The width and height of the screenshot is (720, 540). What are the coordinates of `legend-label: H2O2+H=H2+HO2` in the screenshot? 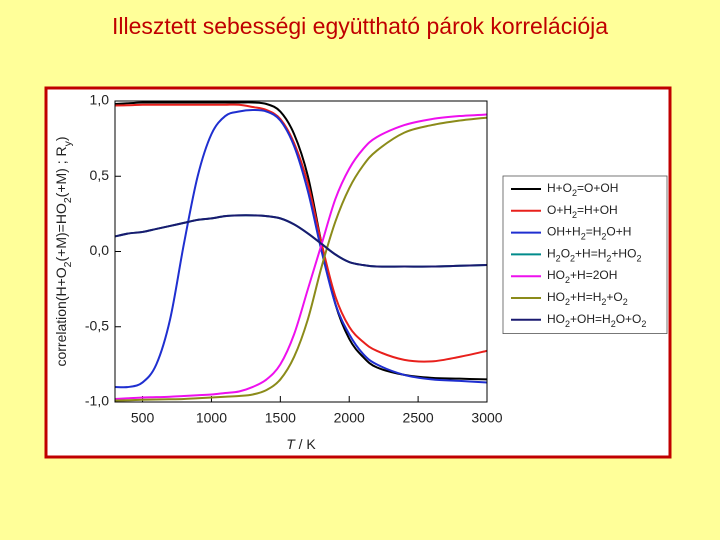 It's located at (594, 255).